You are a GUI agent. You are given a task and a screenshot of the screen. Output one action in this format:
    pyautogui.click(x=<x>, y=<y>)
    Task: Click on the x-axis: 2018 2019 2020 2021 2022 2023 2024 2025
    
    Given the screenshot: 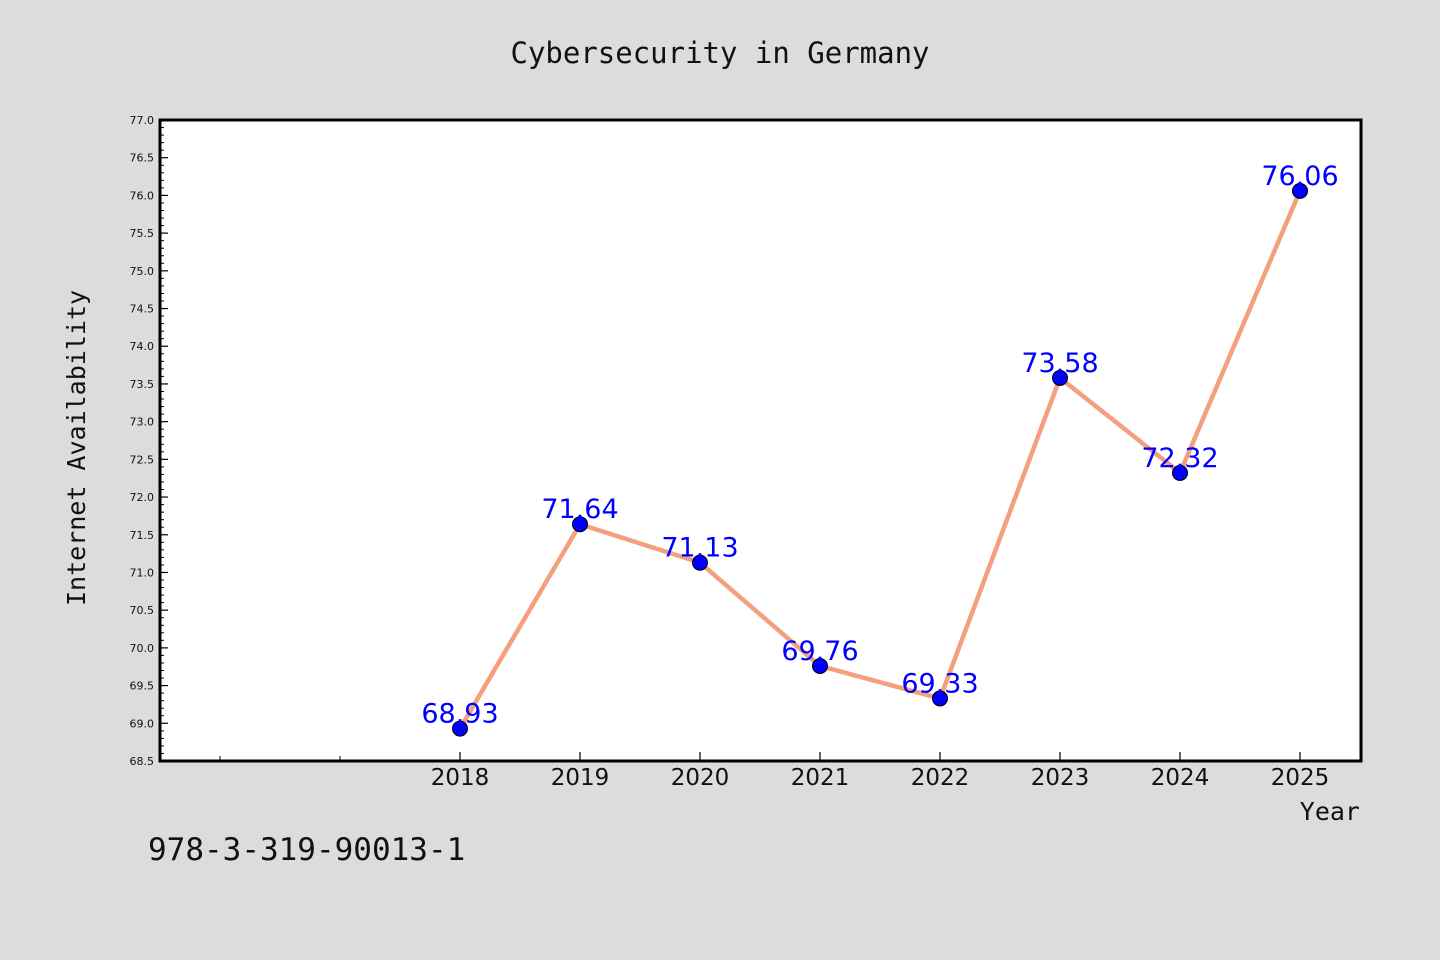 What is the action you would take?
    pyautogui.click(x=774, y=771)
    